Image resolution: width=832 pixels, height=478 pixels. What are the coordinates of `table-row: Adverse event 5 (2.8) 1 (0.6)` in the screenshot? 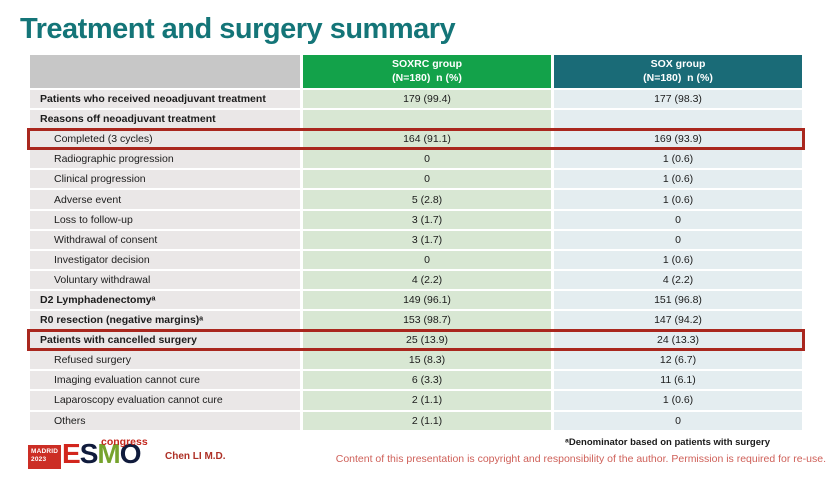 It's located at (416, 200).